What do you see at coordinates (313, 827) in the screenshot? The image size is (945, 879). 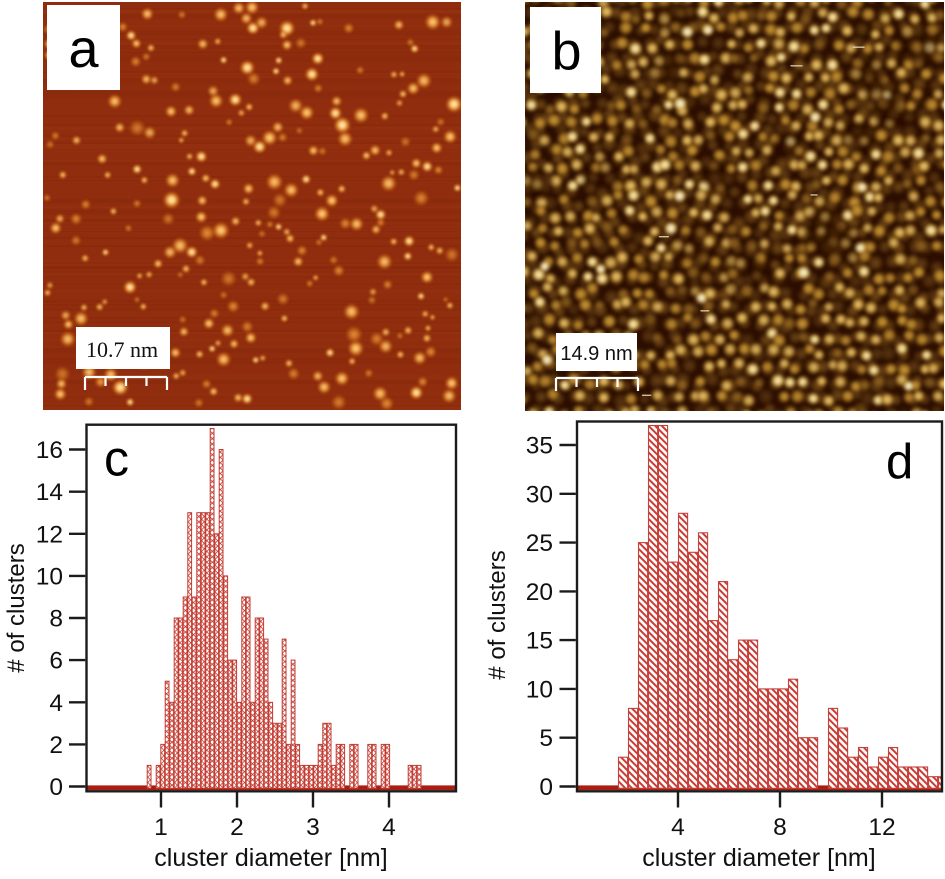 I see `svg-text: 3` at bounding box center [313, 827].